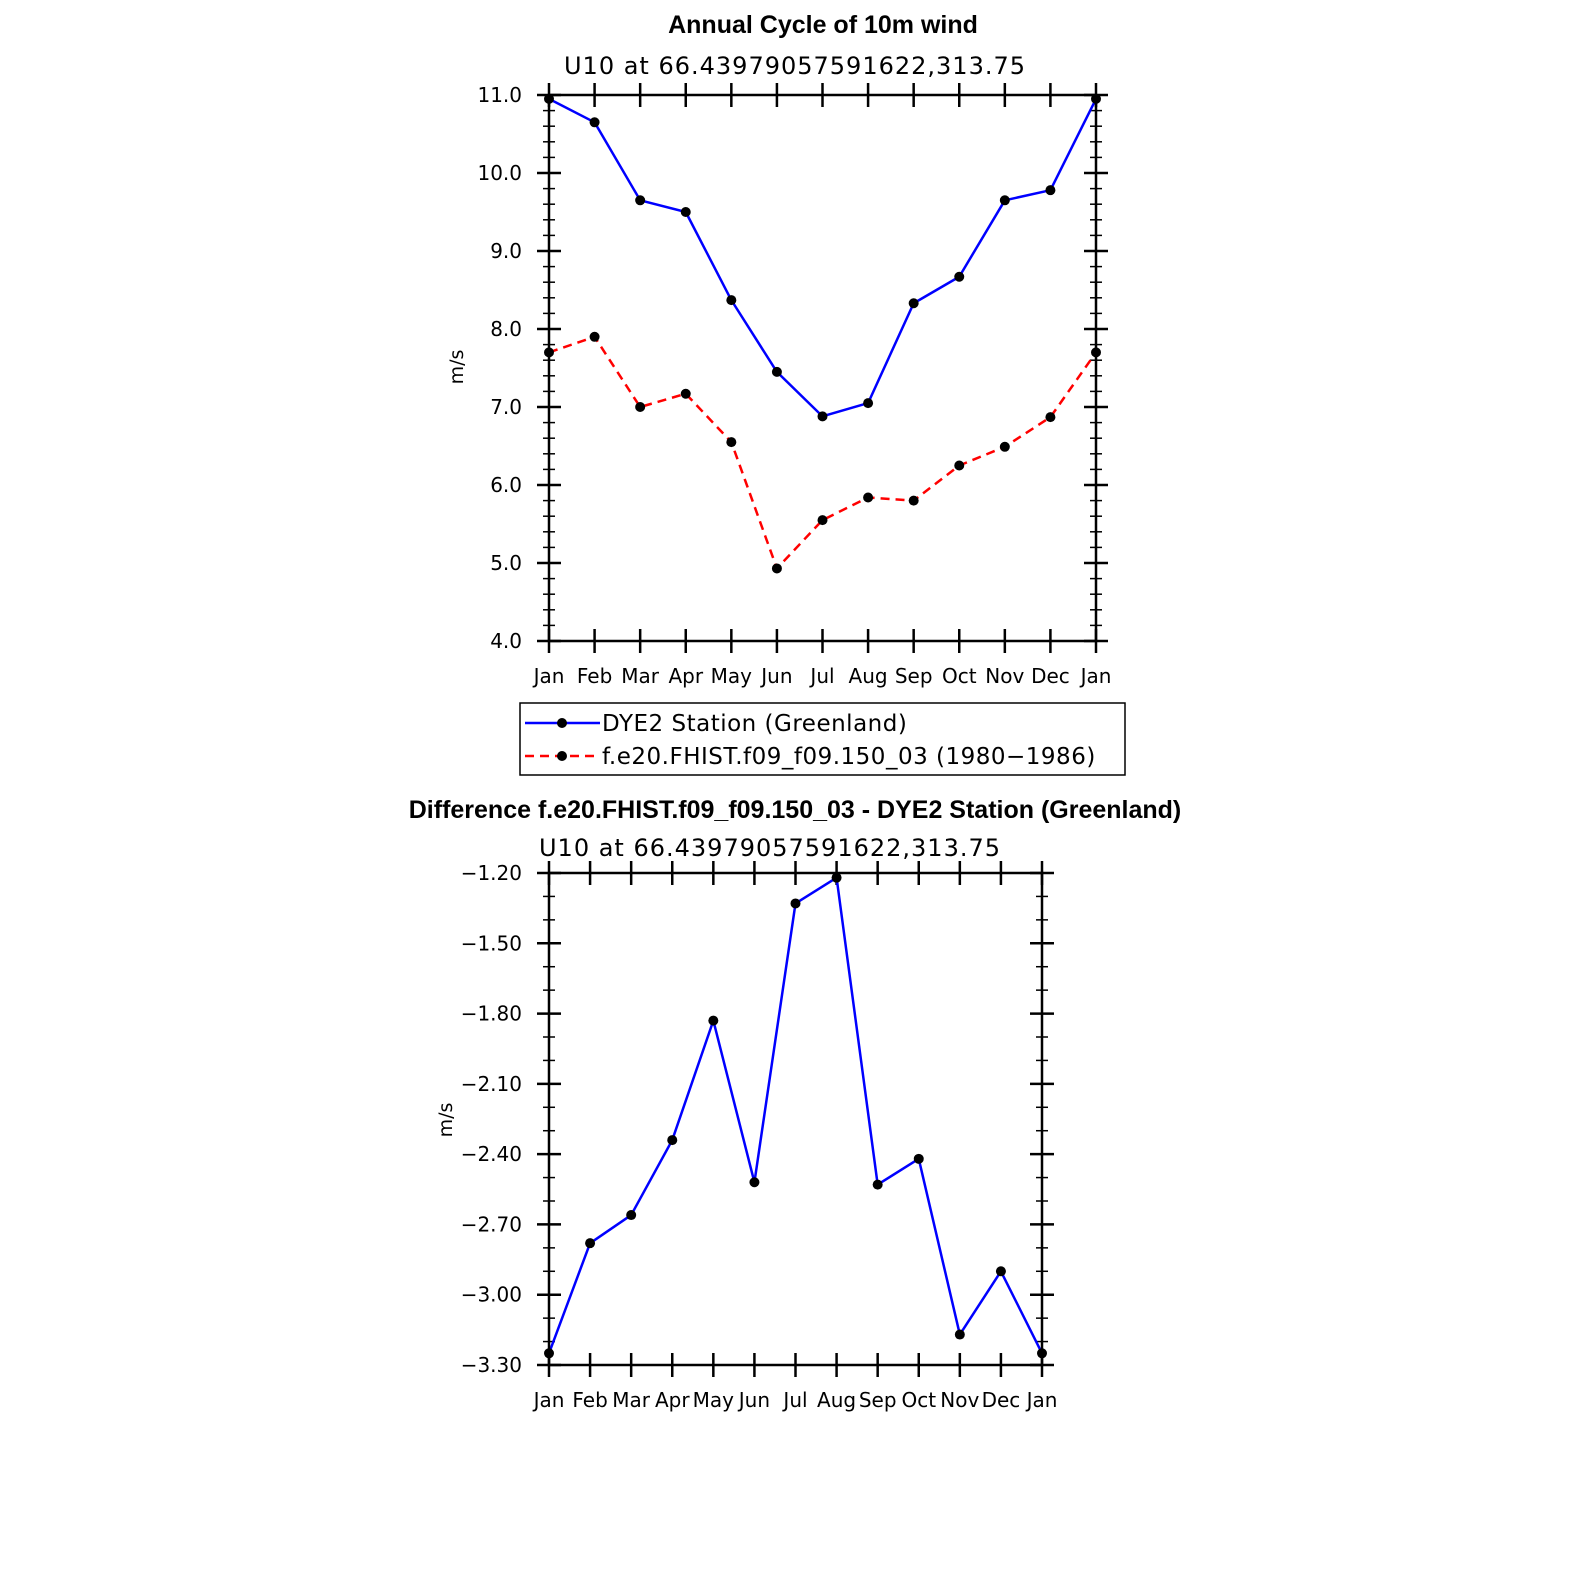 The height and width of the screenshot is (1574, 1574). I want to click on y-tick-label: 10.0, so click(499, 173).